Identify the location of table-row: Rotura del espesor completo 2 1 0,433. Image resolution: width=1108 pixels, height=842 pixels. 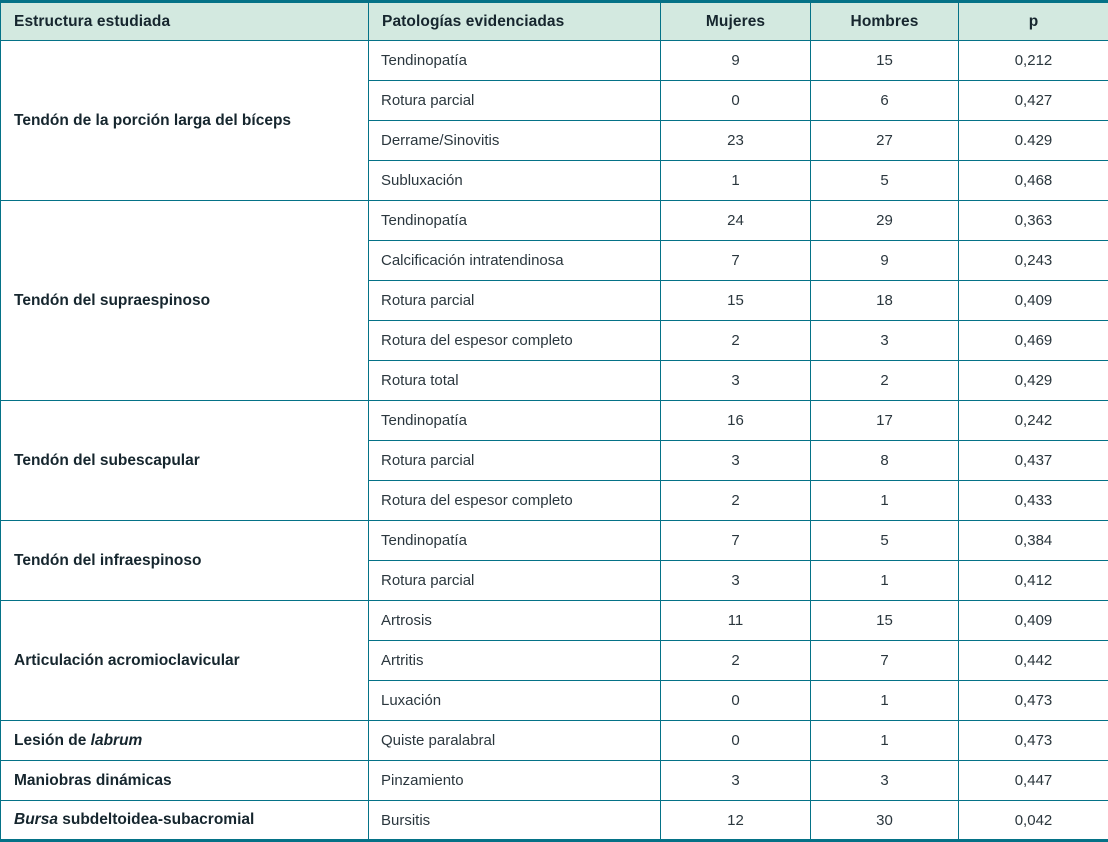
(554, 500).